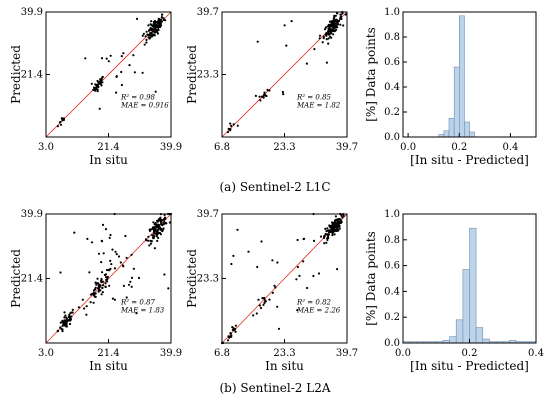 The image size is (550, 401). Describe the element at coordinates (314, 302) in the screenshot. I see `r-squared-label: R² = 0.82` at that location.